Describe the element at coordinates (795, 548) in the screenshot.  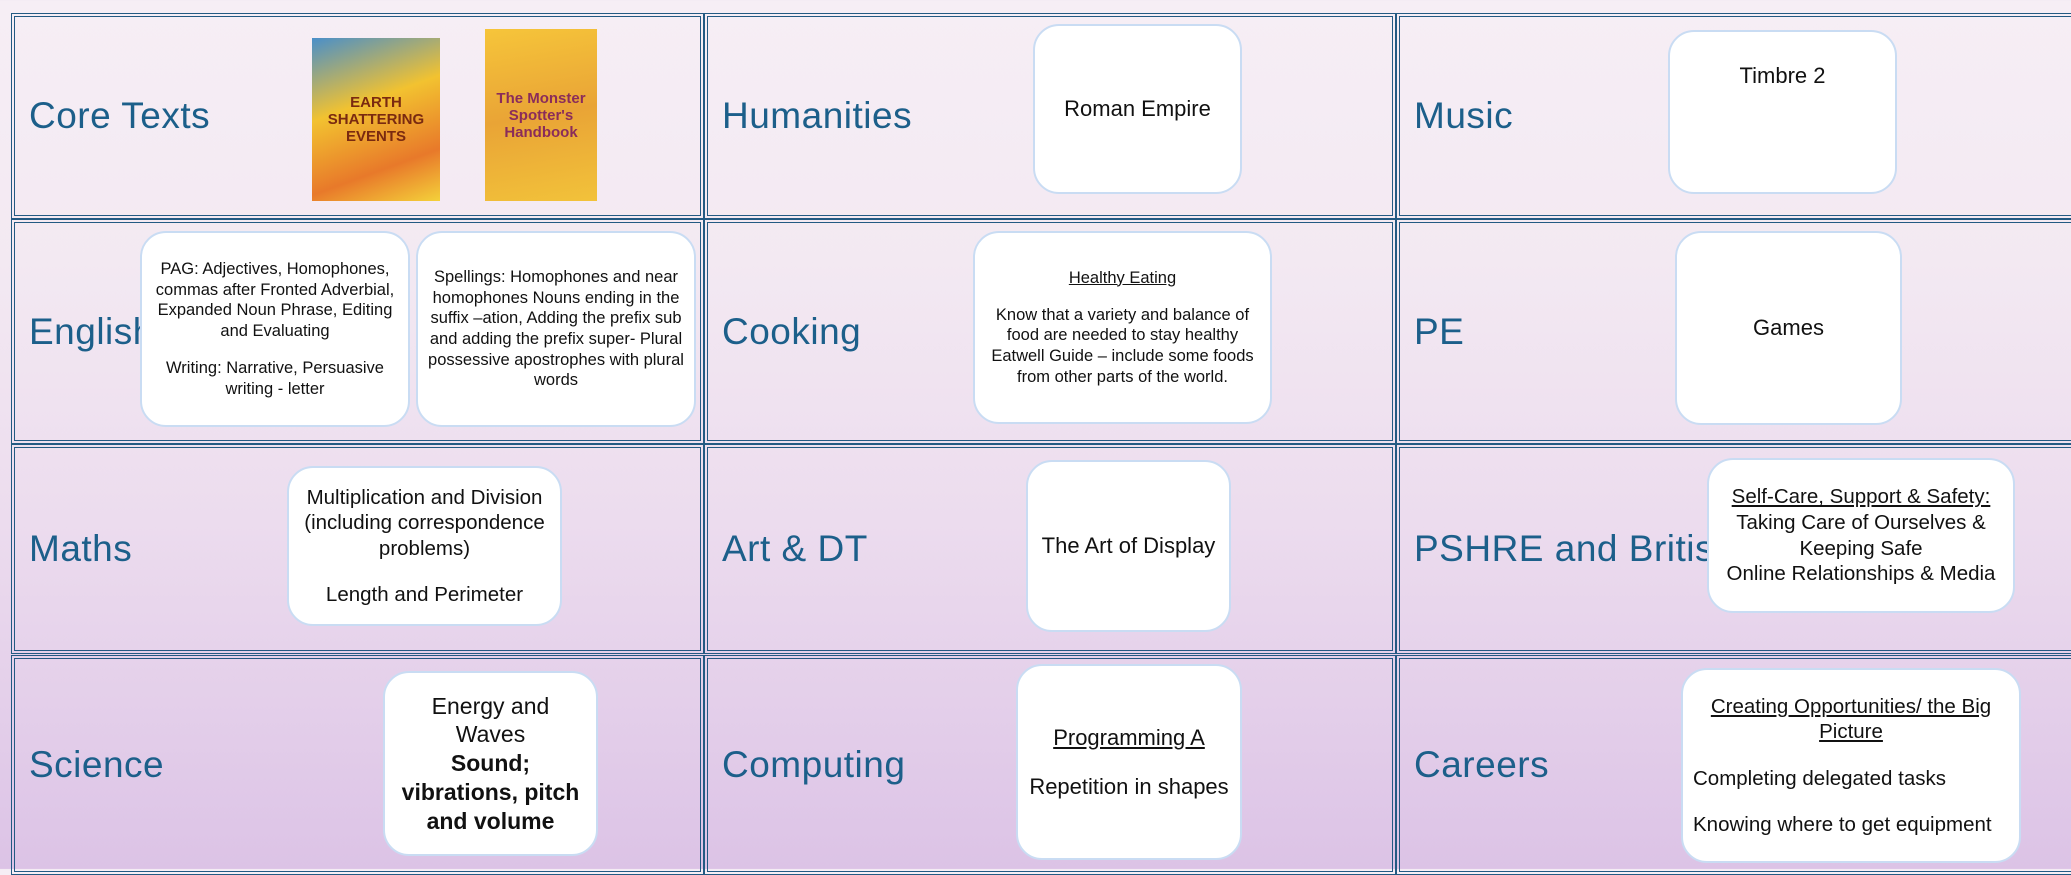
I see `subject-label: Art & DT` at that location.